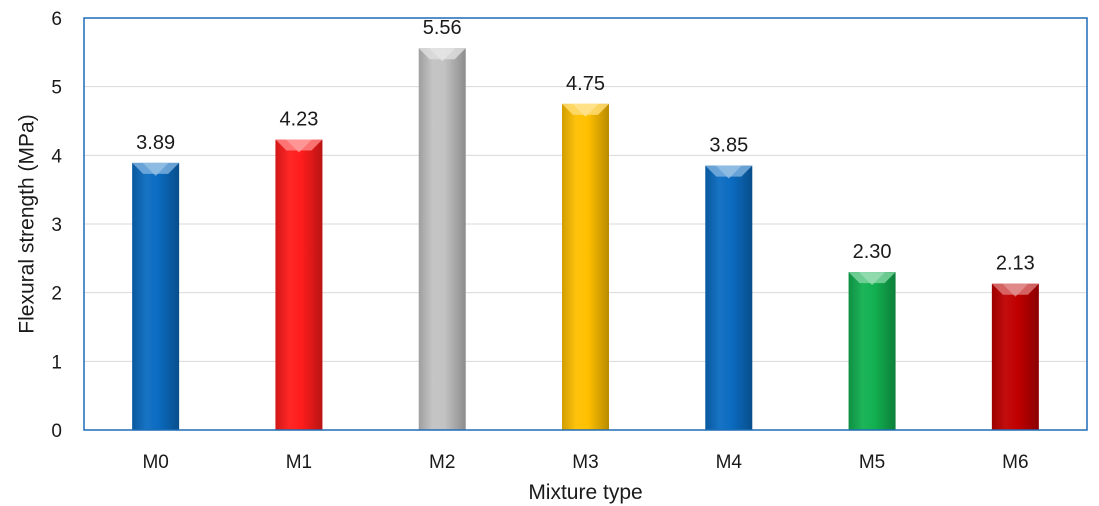 This screenshot has height=506, width=1099. I want to click on y-tick-label: 0, so click(56, 431).